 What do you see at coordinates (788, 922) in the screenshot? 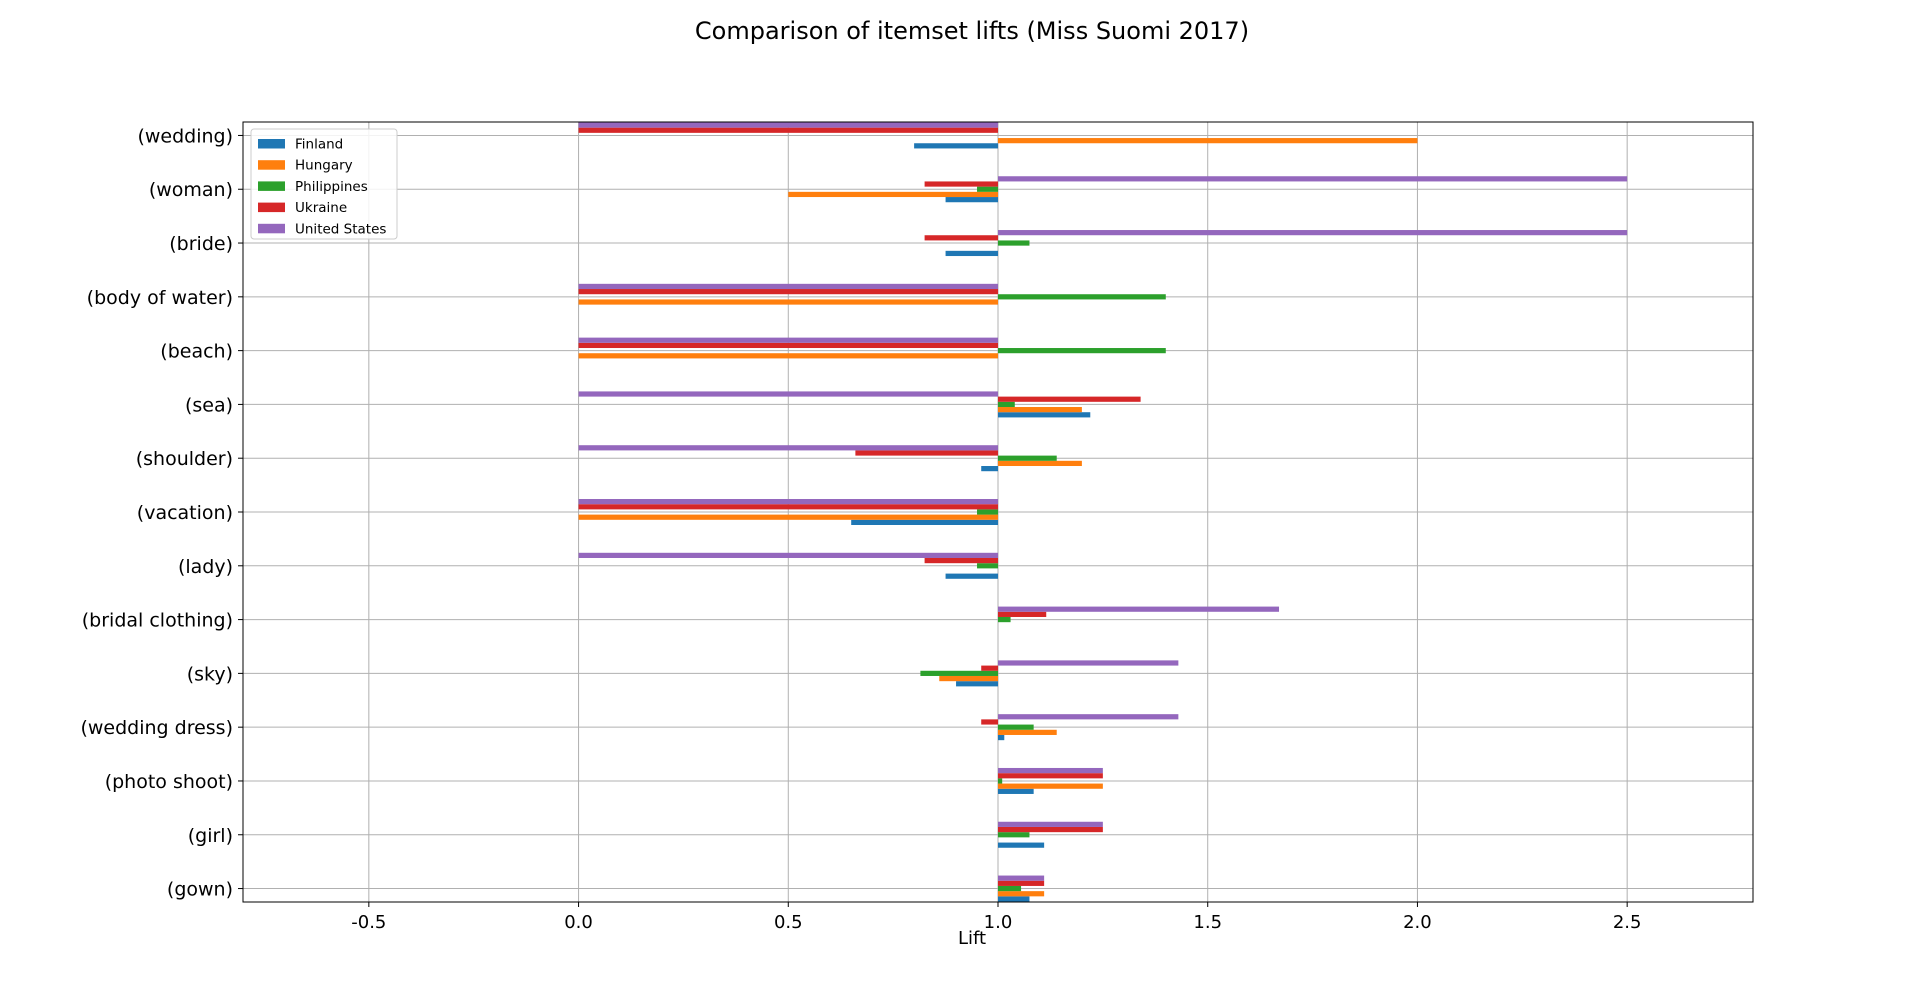
I see `x-tick-label: 0.5` at bounding box center [788, 922].